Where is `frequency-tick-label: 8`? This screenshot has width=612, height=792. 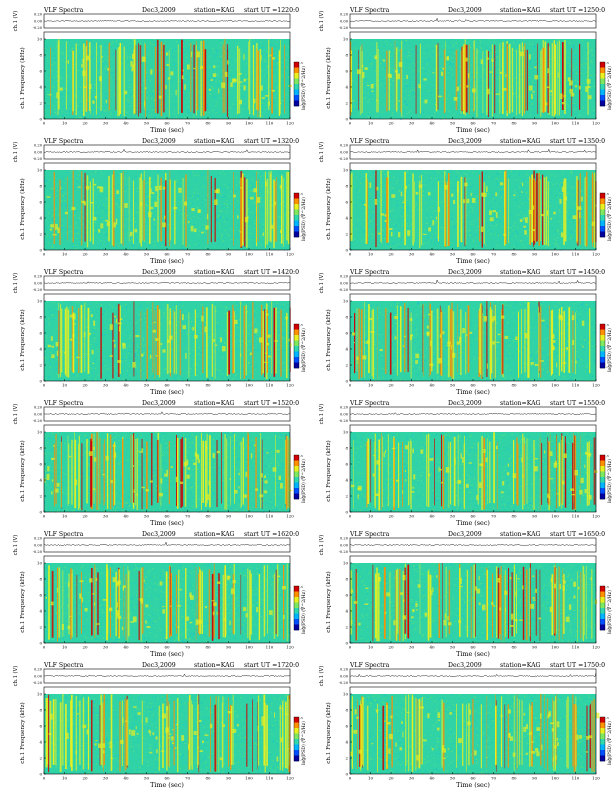 frequency-tick-label: 8 is located at coordinates (40, 709).